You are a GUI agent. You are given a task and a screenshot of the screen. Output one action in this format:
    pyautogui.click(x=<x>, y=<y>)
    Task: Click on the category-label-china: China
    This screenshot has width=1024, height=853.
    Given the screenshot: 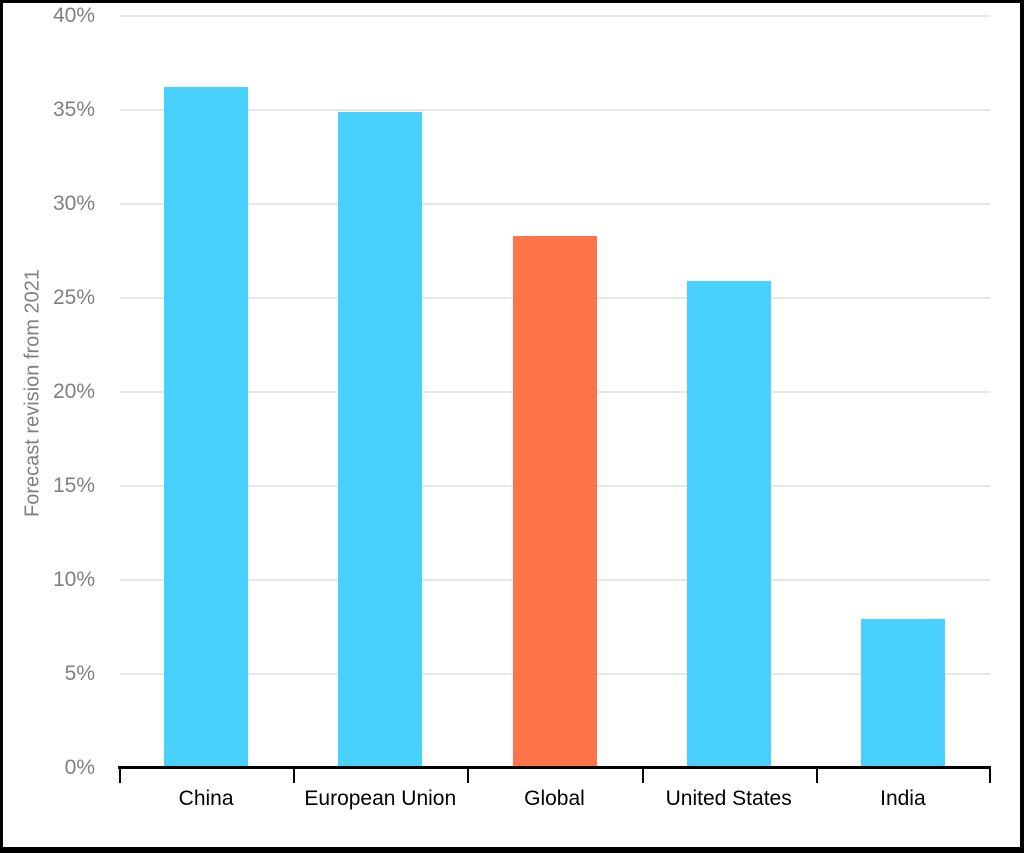 What is the action you would take?
    pyautogui.click(x=206, y=798)
    